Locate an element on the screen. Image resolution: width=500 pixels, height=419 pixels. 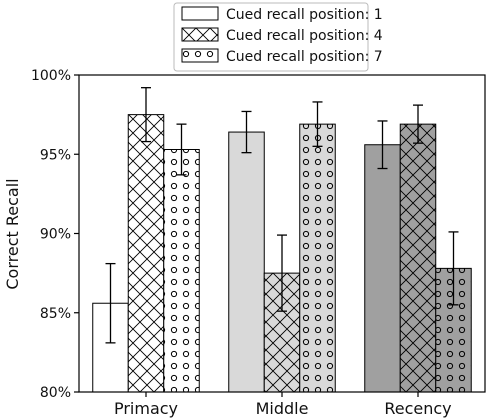
legend-swatch-bg is located at coordinates (200, 13).